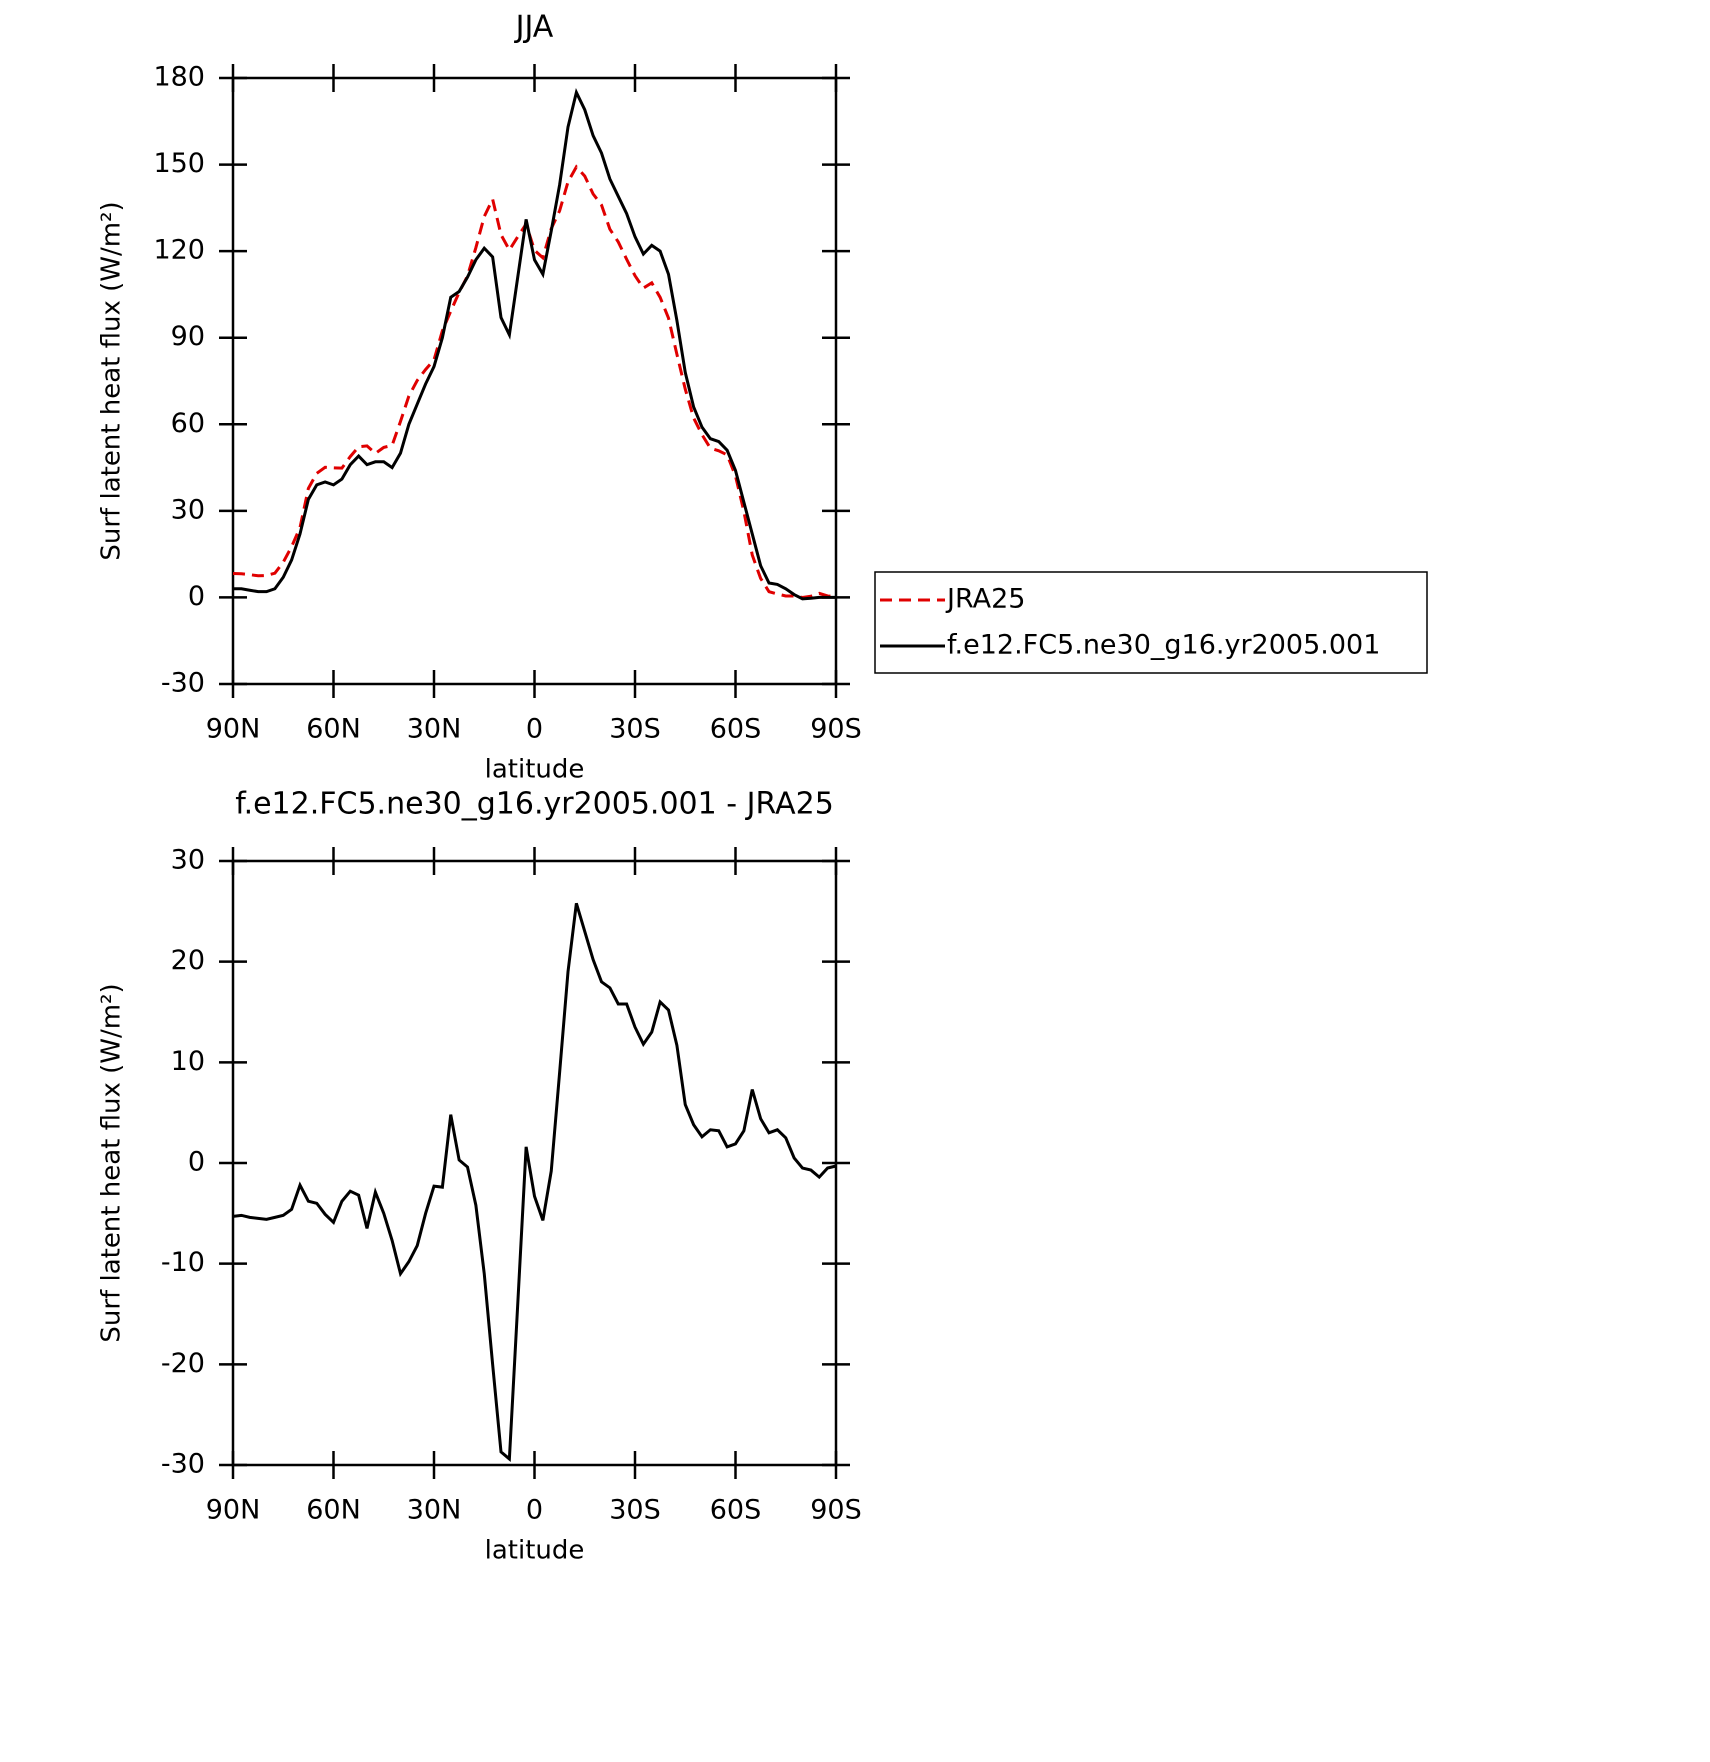 Image resolution: width=1710 pixels, height=1762 pixels. Describe the element at coordinates (985, 599) in the screenshot. I see `legend-label: JRA25` at that location.